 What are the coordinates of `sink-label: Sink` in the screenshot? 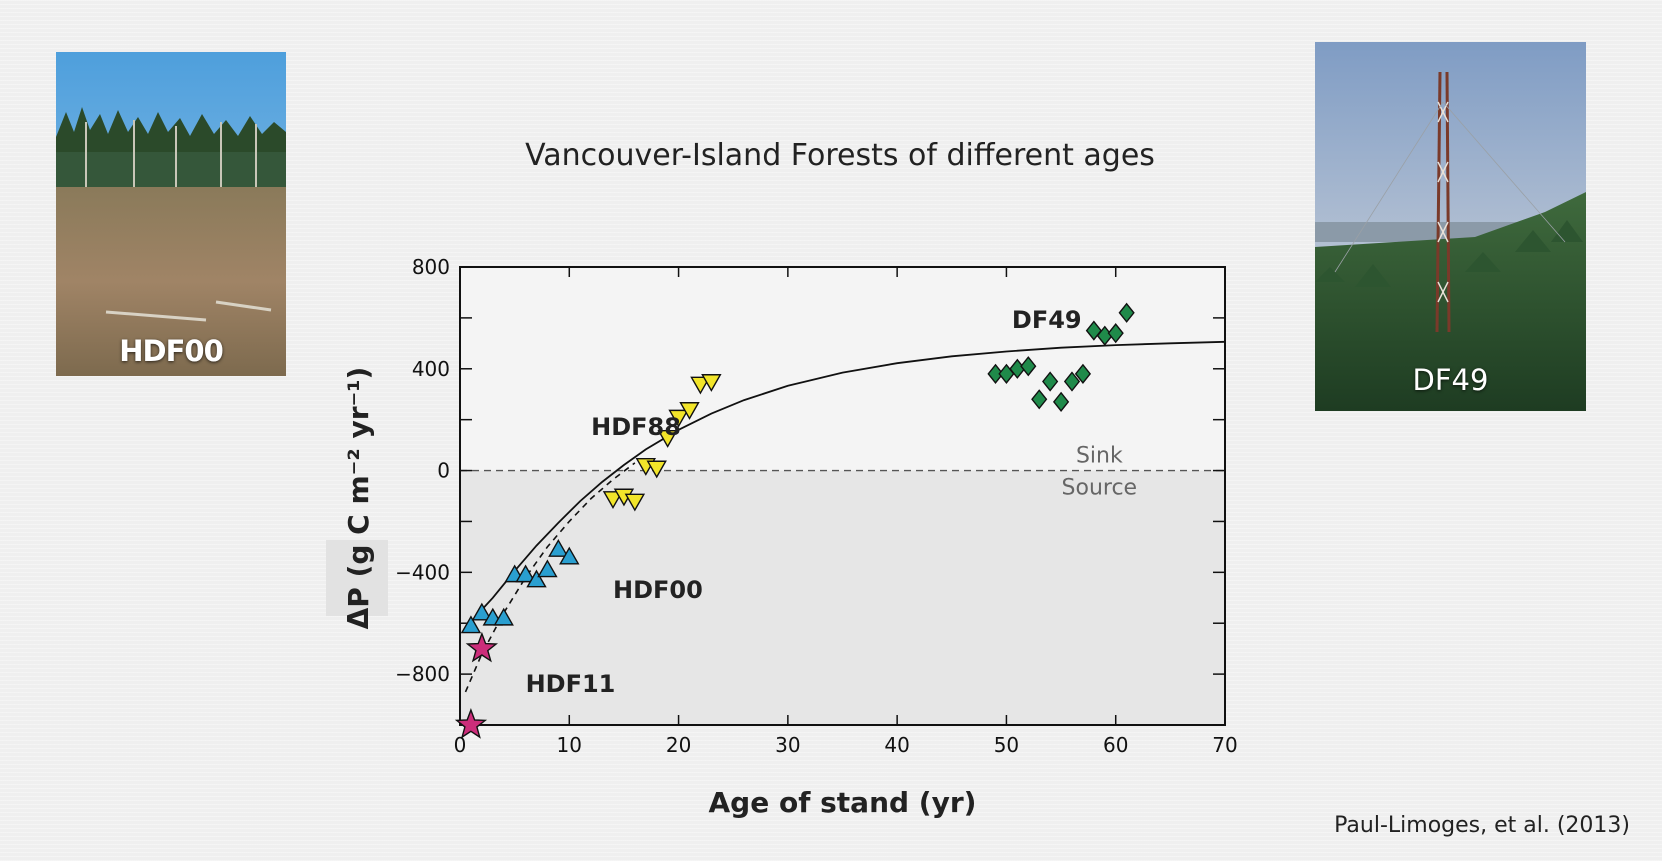 It's located at (1099, 456).